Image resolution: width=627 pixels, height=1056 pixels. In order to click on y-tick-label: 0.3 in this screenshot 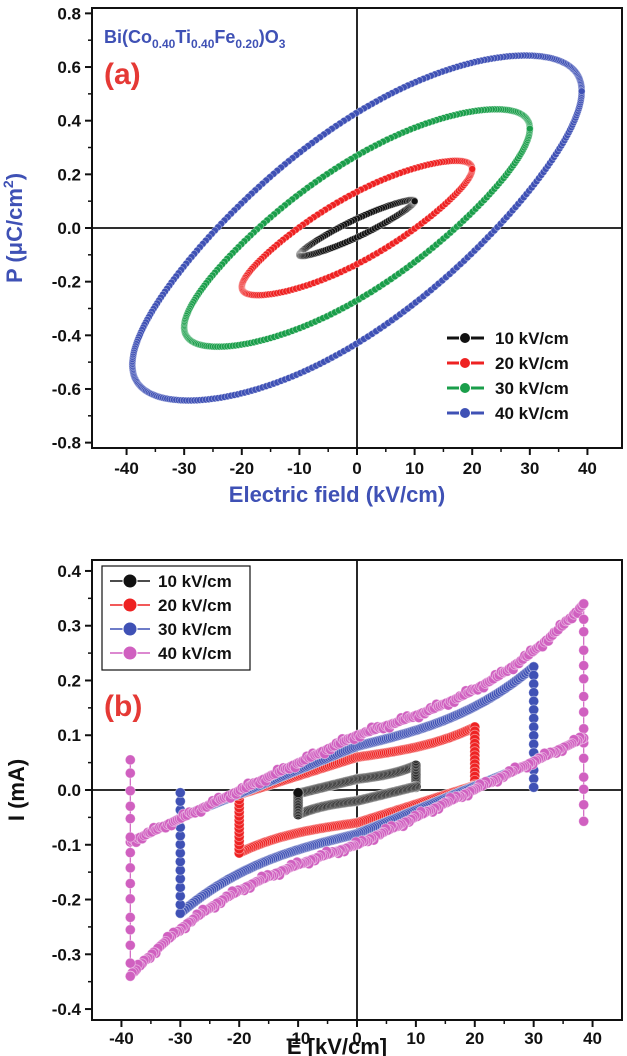, I will do `click(69, 626)`.